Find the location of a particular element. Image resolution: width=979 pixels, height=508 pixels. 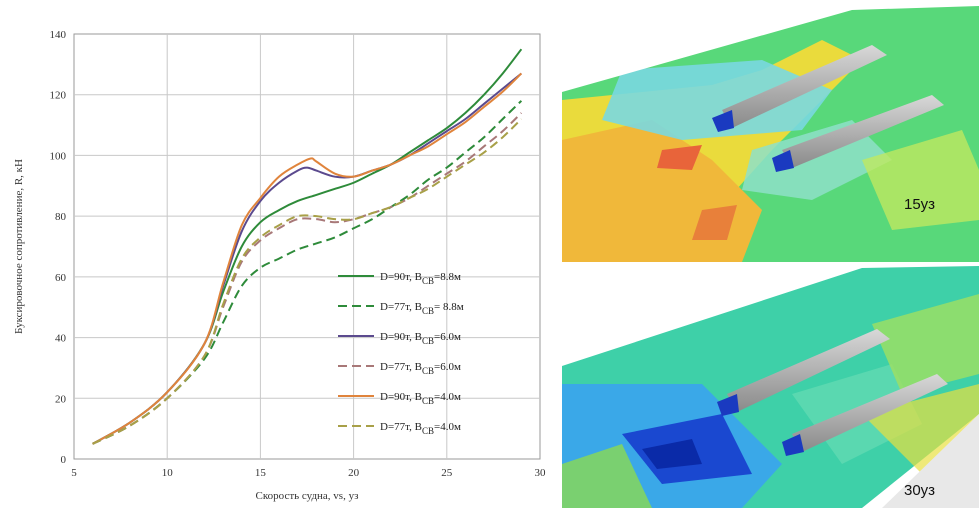

y-tick-label: 120 is located at coordinates (58, 96).